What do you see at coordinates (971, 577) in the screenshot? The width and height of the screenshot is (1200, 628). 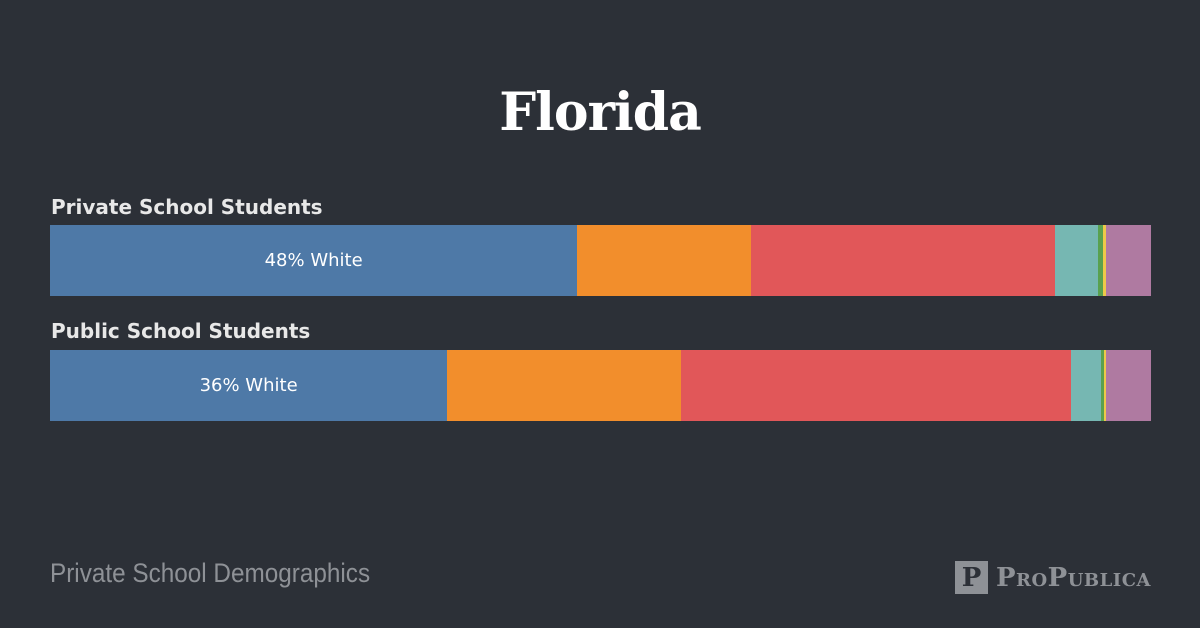 I see `propublica-logo-icon: P` at bounding box center [971, 577].